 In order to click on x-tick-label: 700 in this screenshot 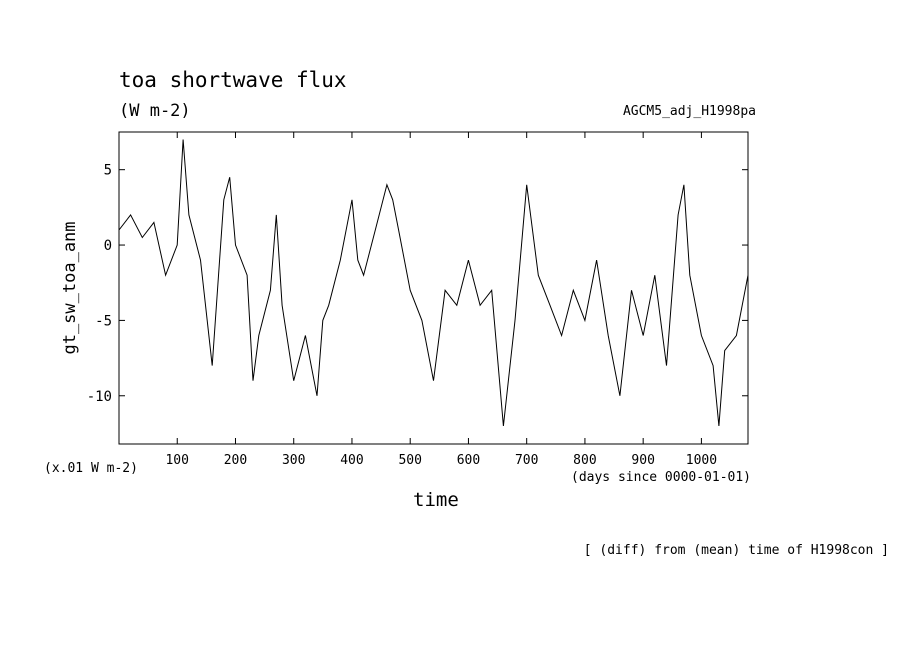, I will do `click(526, 460)`.